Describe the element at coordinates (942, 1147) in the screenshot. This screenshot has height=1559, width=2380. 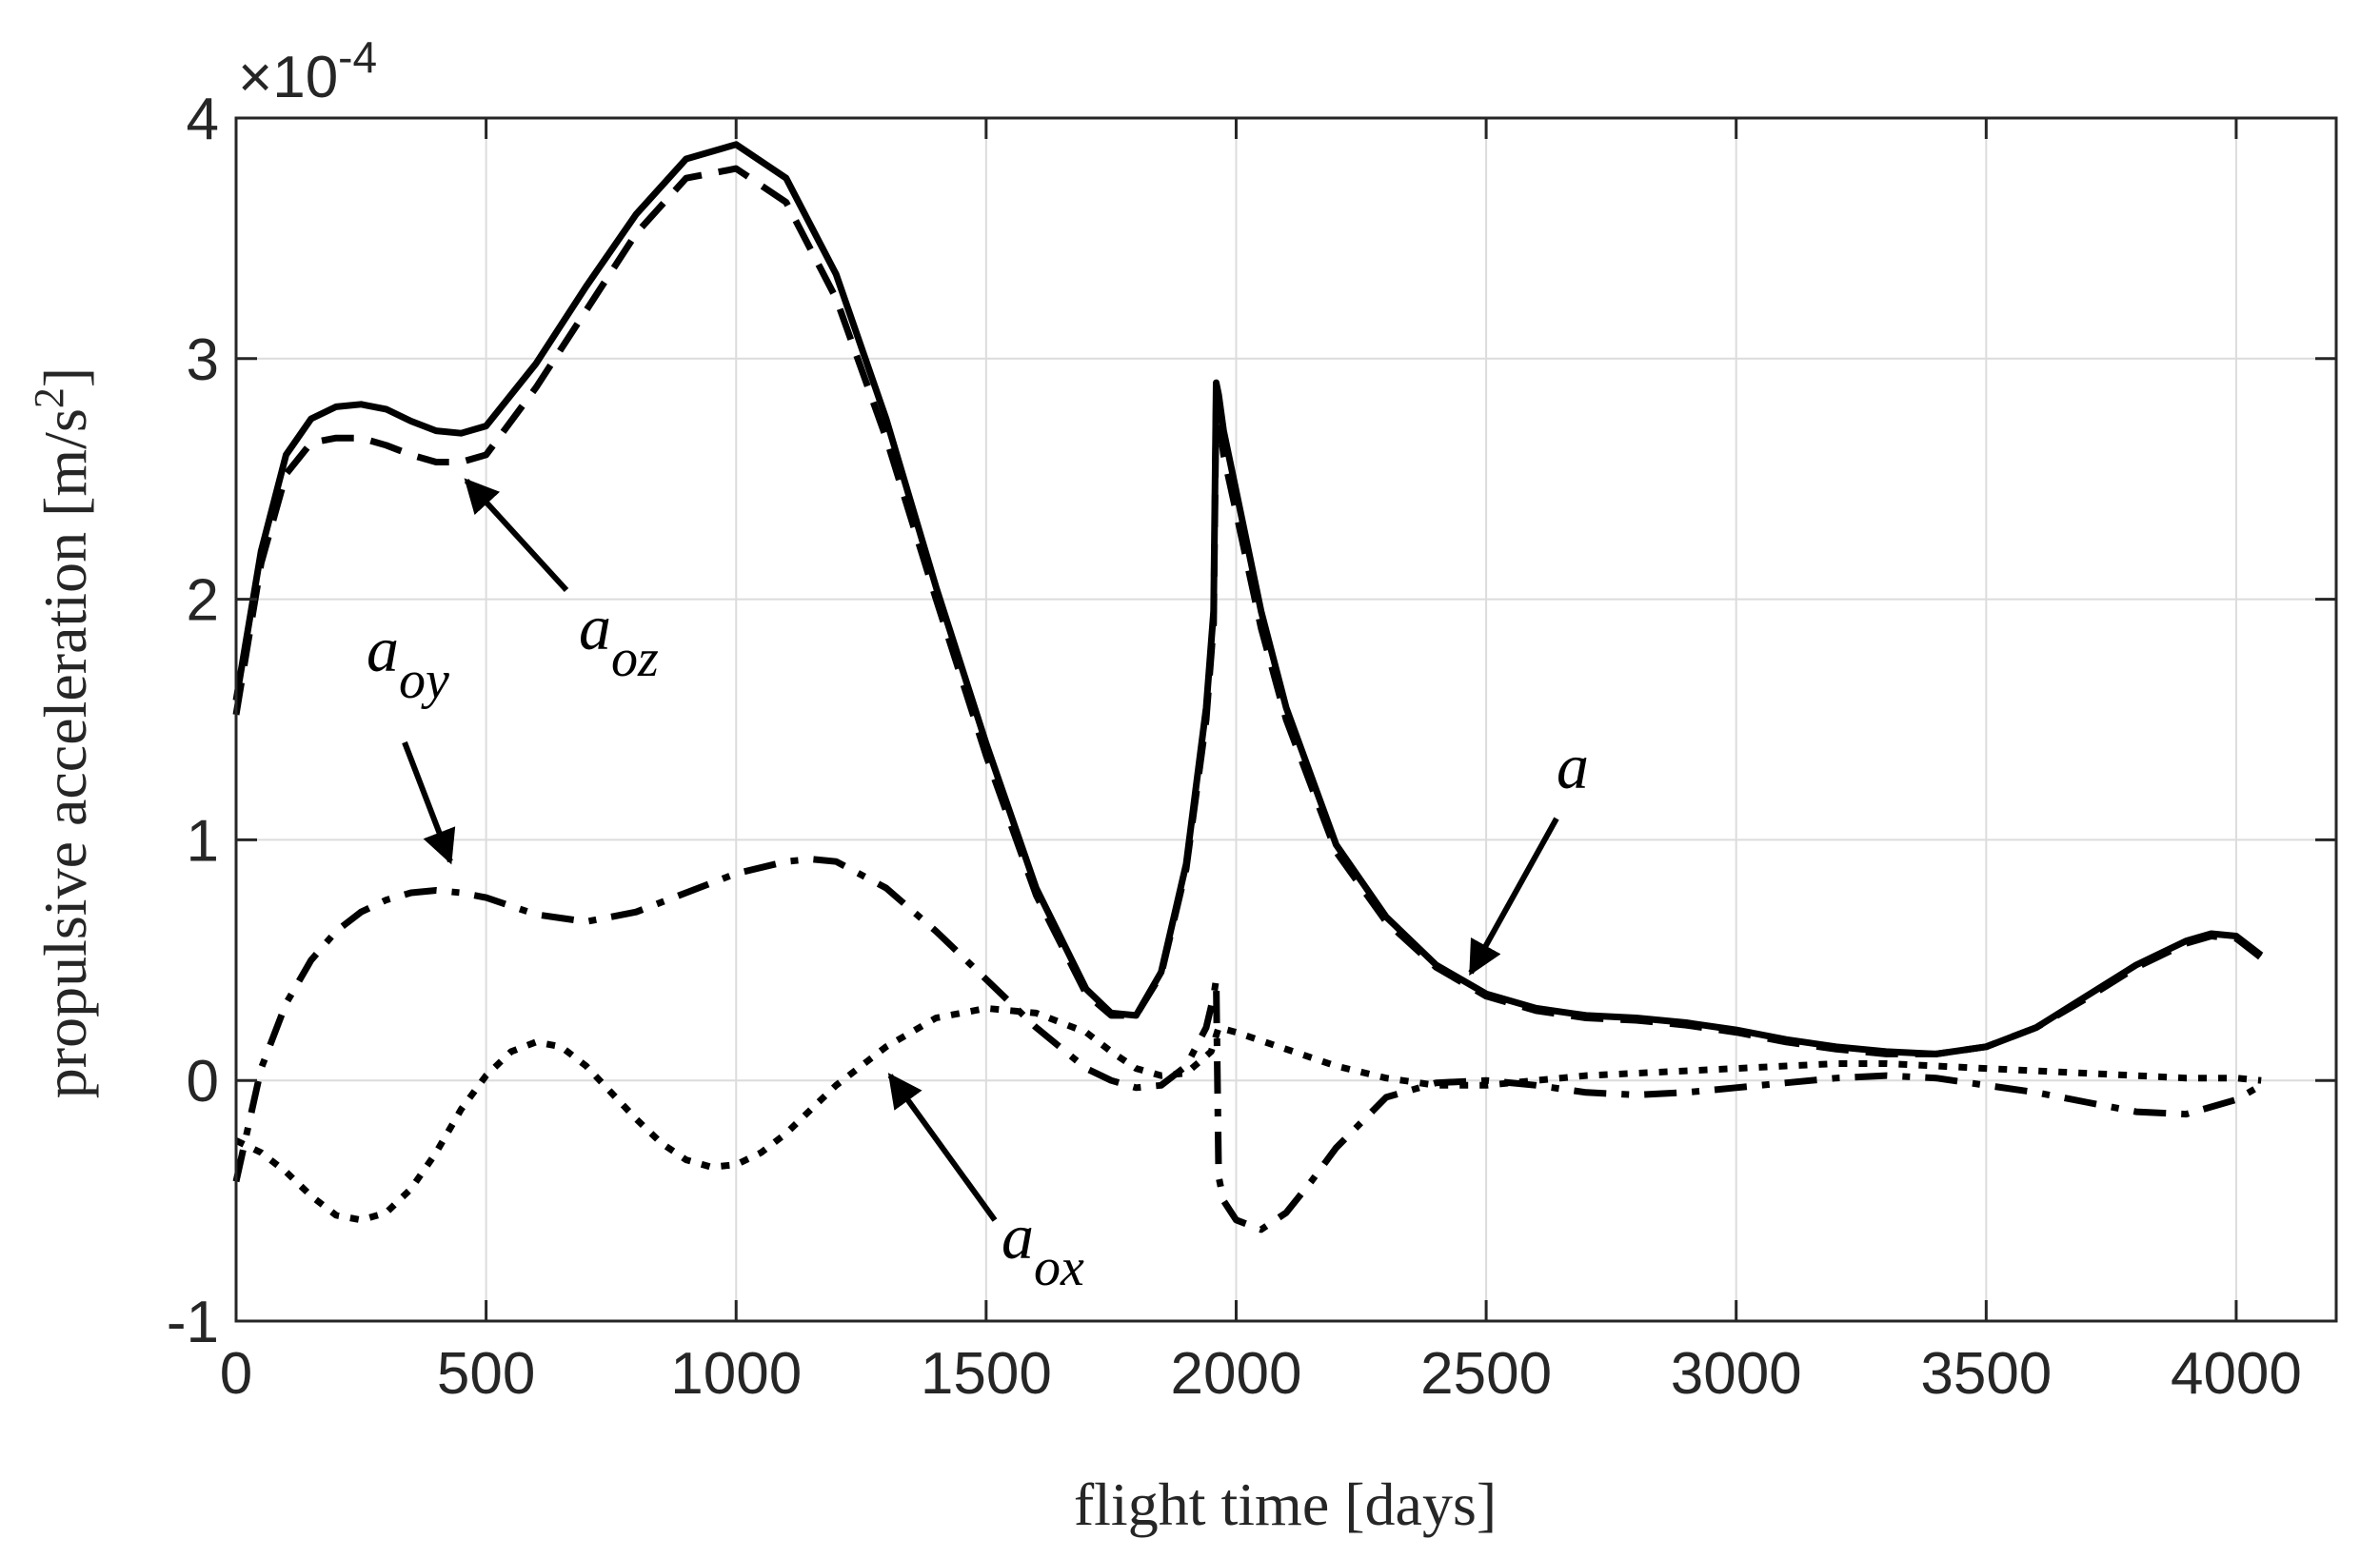
I see `arrow-aox` at that location.